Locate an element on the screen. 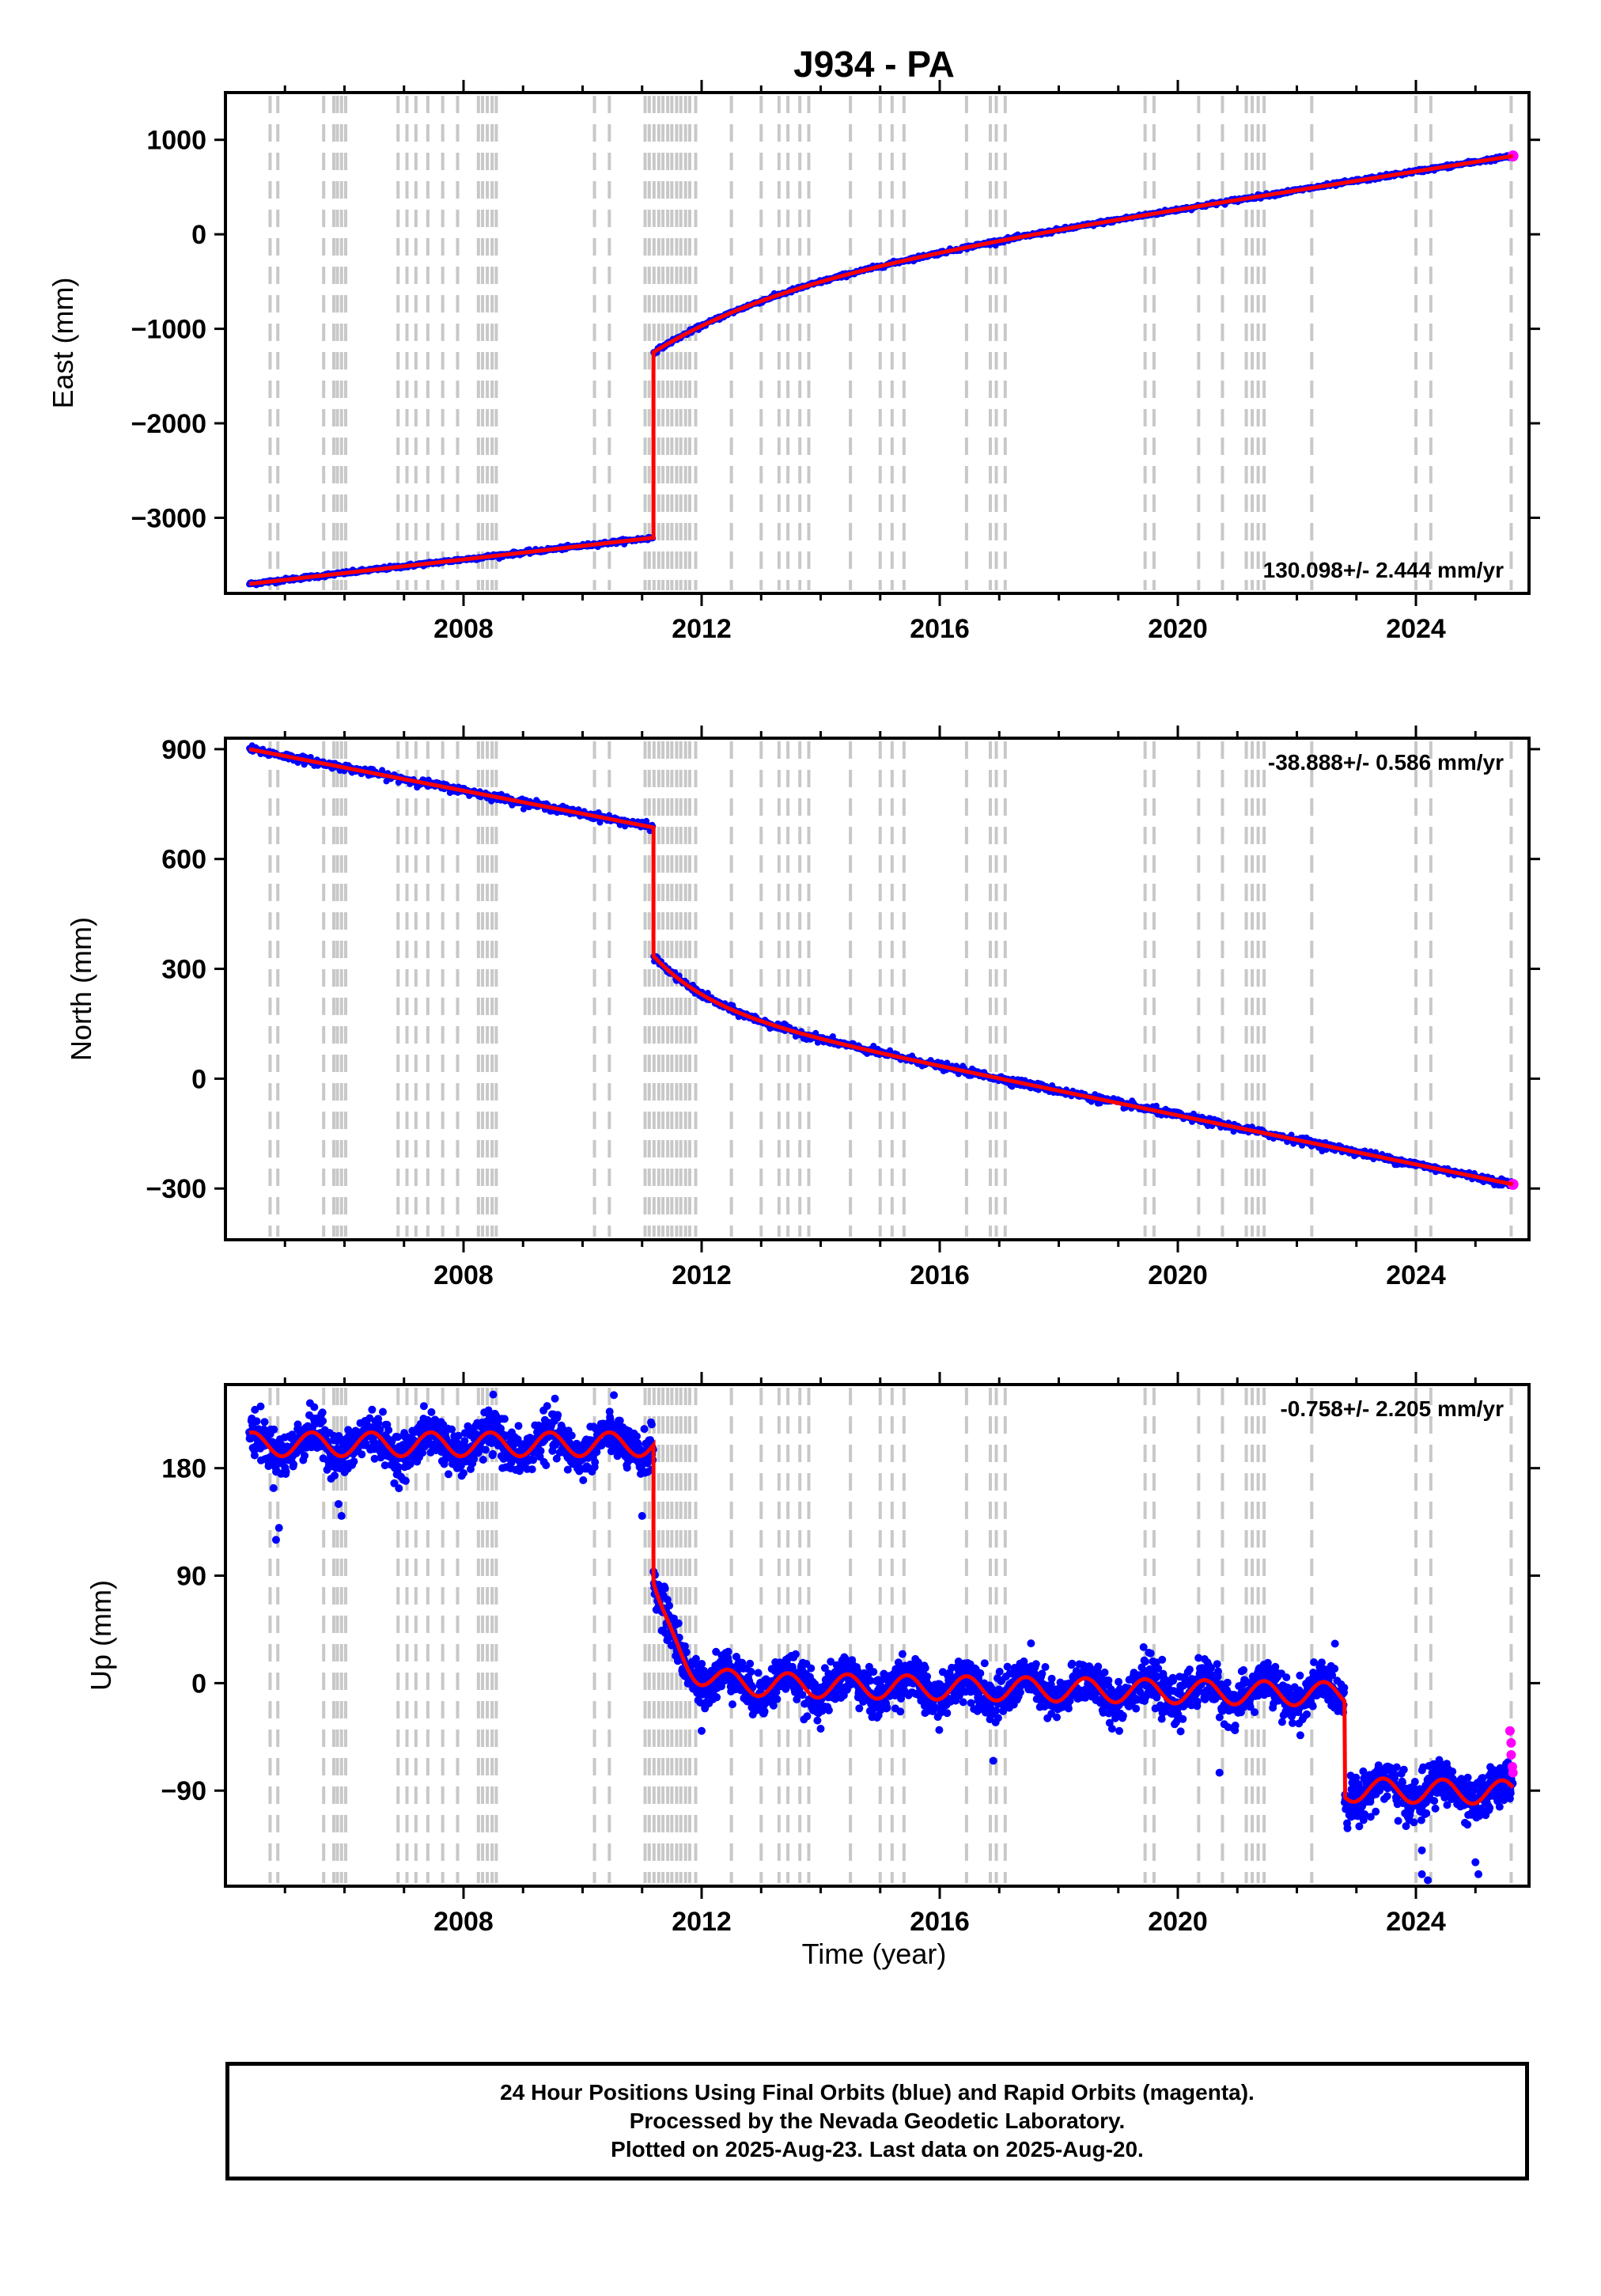 The width and height of the screenshot is (1601, 2296). rate-label-east: 130.098+/- 2.444 mm/yr is located at coordinates (1384, 570).